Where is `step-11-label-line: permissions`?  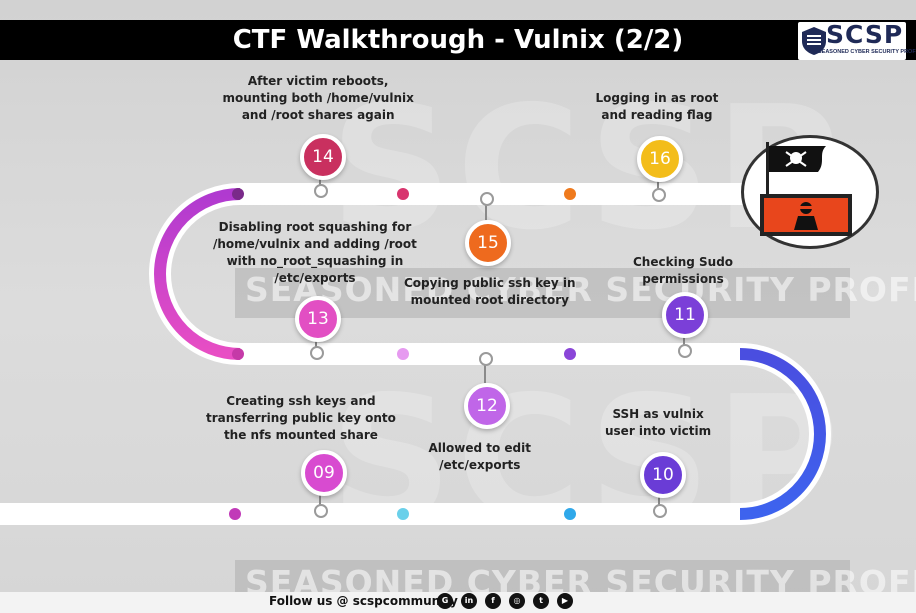 step-11-label-line: permissions is located at coordinates (683, 279).